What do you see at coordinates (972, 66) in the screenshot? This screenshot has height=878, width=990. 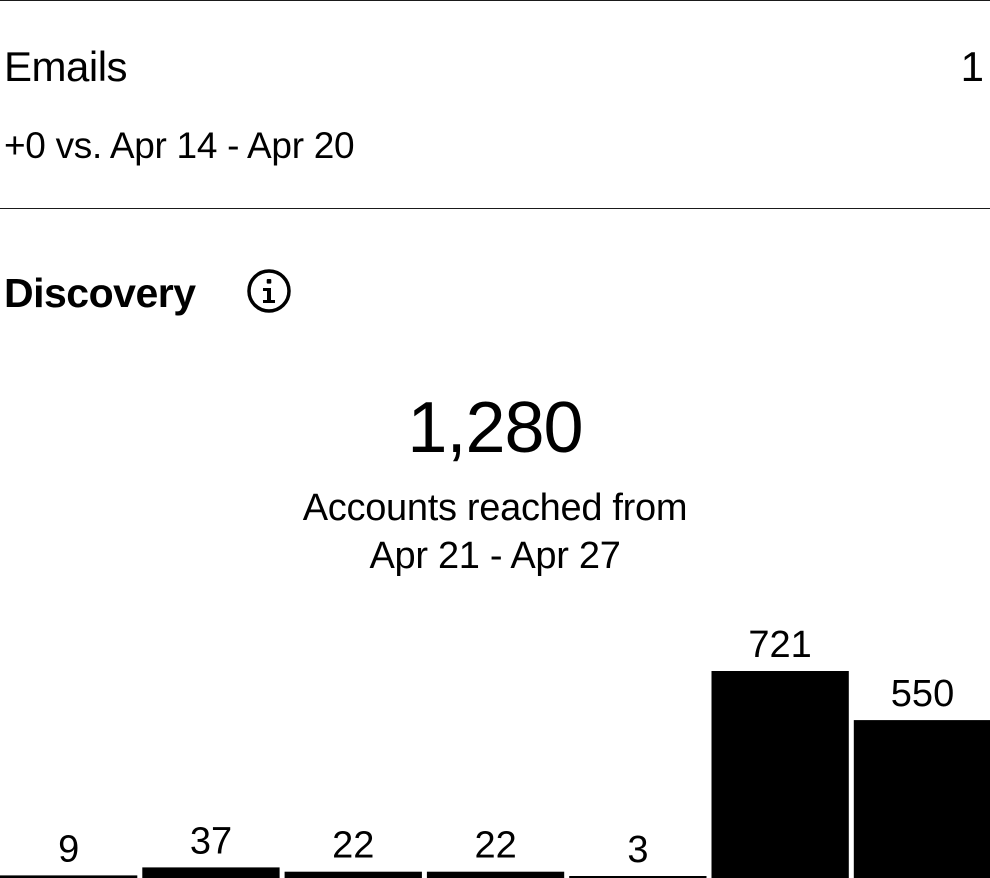 I see `emails-value: 1` at bounding box center [972, 66].